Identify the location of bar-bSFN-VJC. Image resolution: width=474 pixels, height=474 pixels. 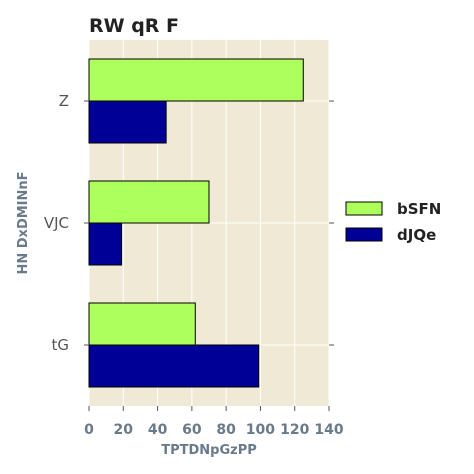
(149, 202).